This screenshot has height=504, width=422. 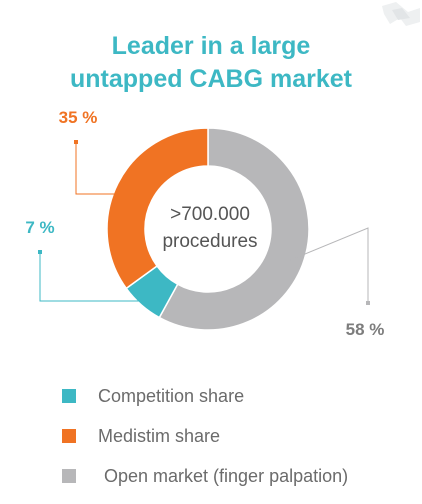 I want to click on legend-swatch-open-market, so click(x=69, y=476).